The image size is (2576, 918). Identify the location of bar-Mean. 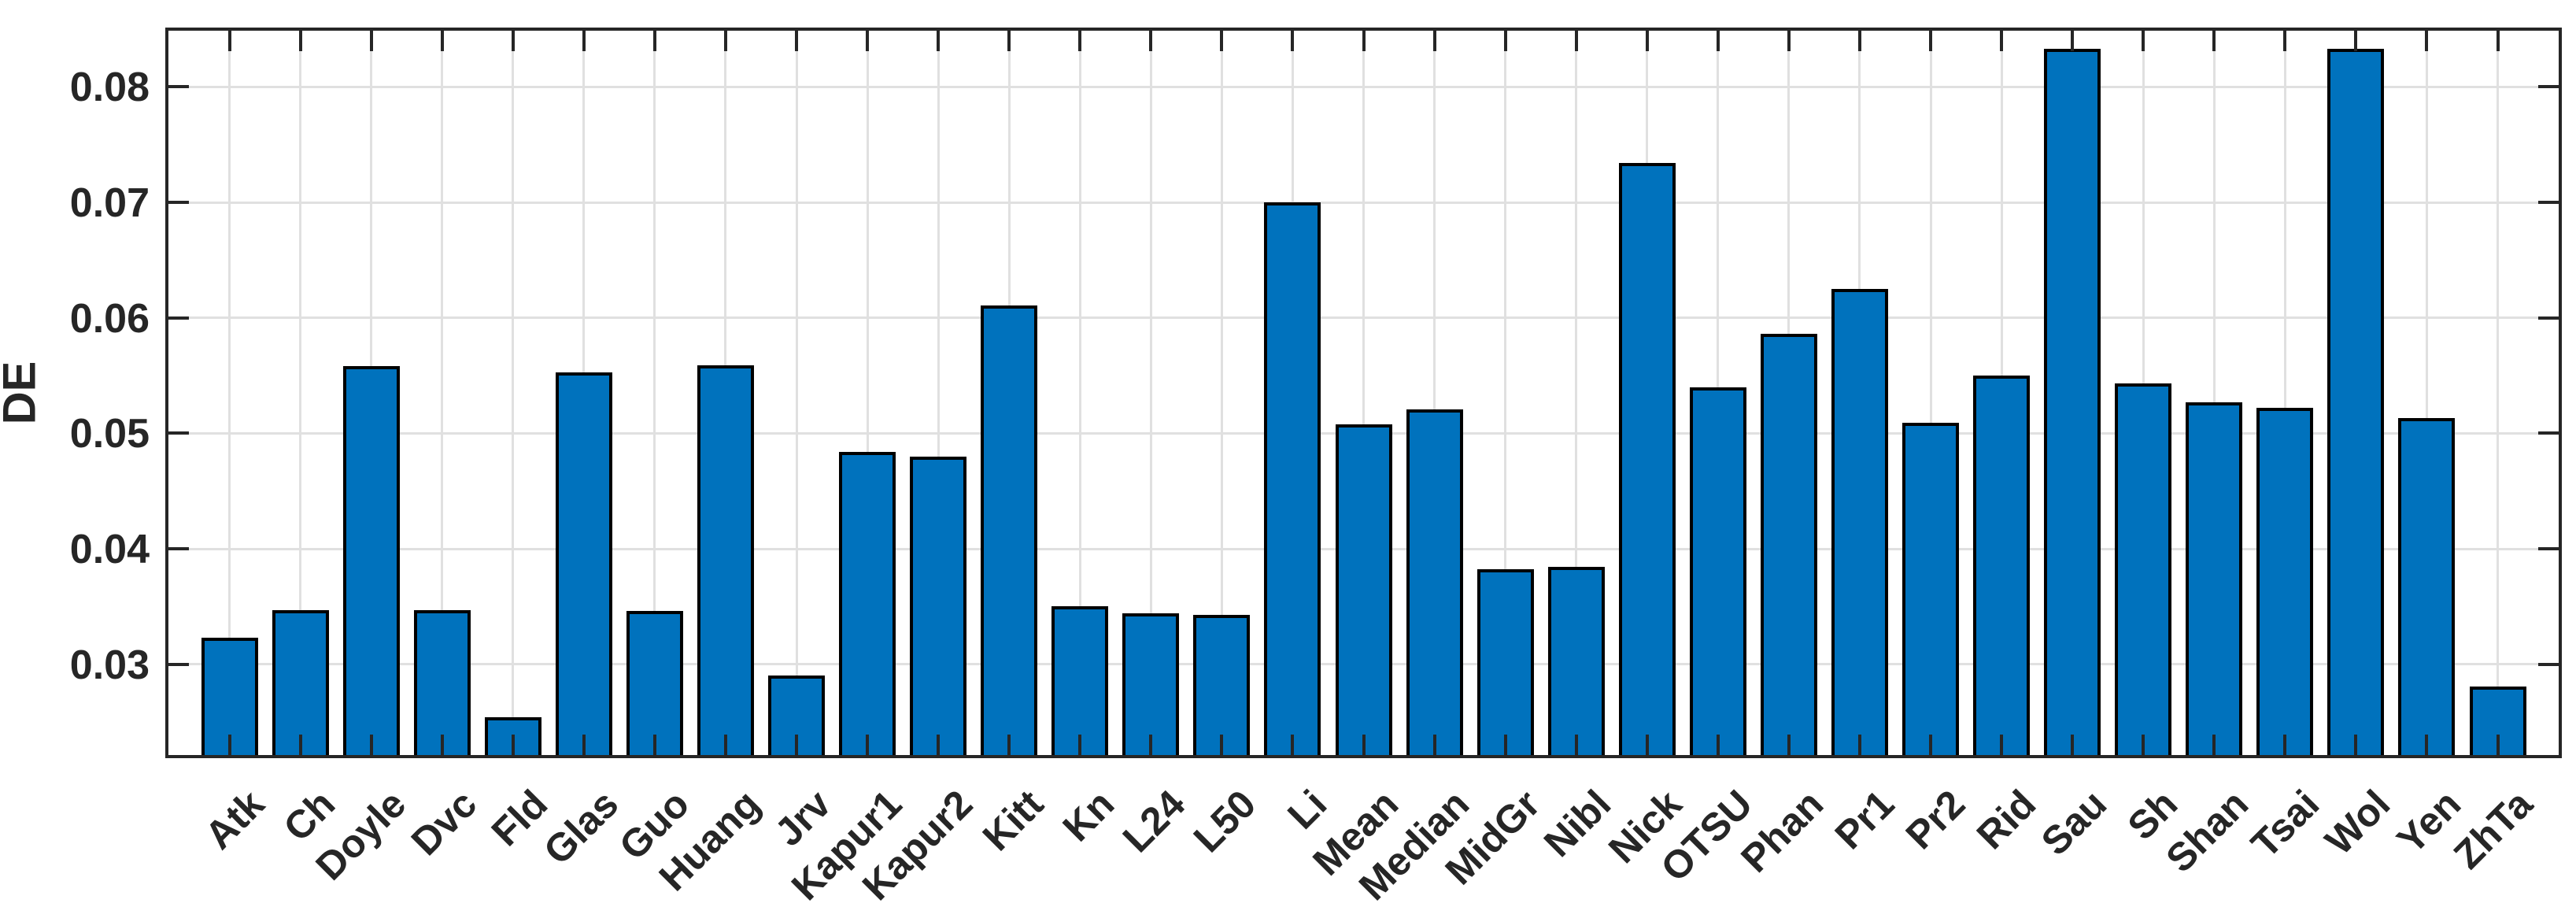
(1363, 590).